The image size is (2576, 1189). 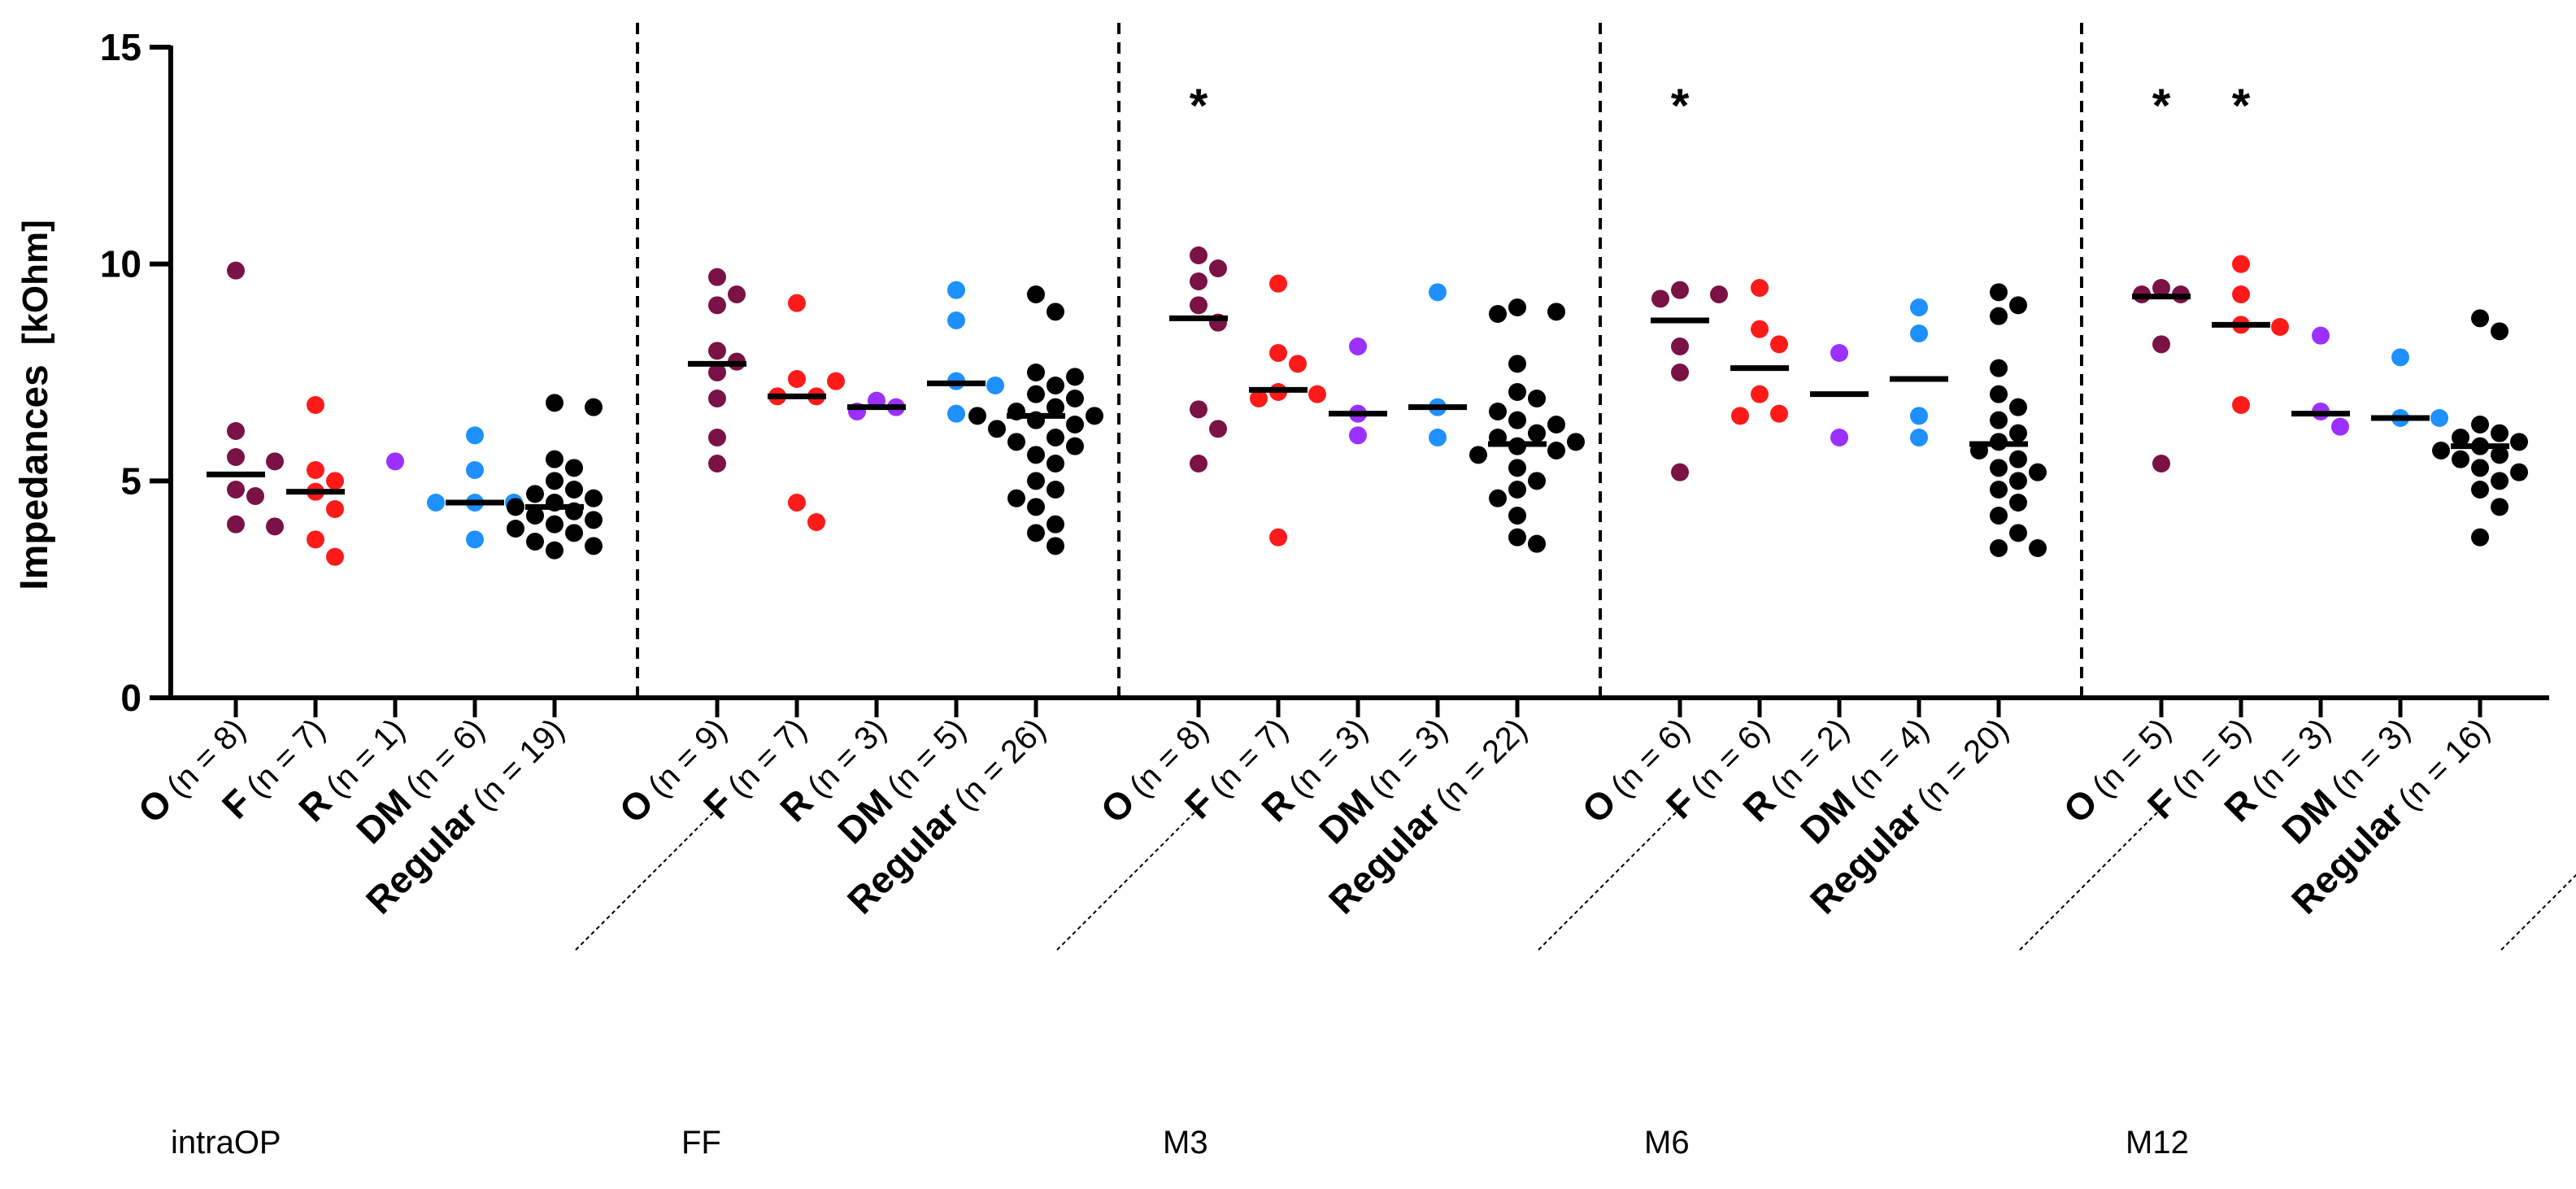 What do you see at coordinates (701, 1143) in the screenshot?
I see `group-label: FF` at bounding box center [701, 1143].